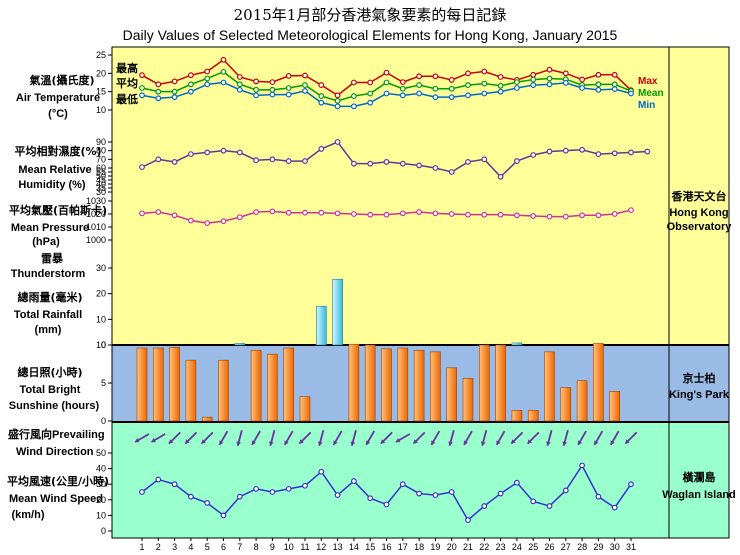  Describe the element at coordinates (48, 330) in the screenshot. I see `rain-label-en2: (mm)` at that location.